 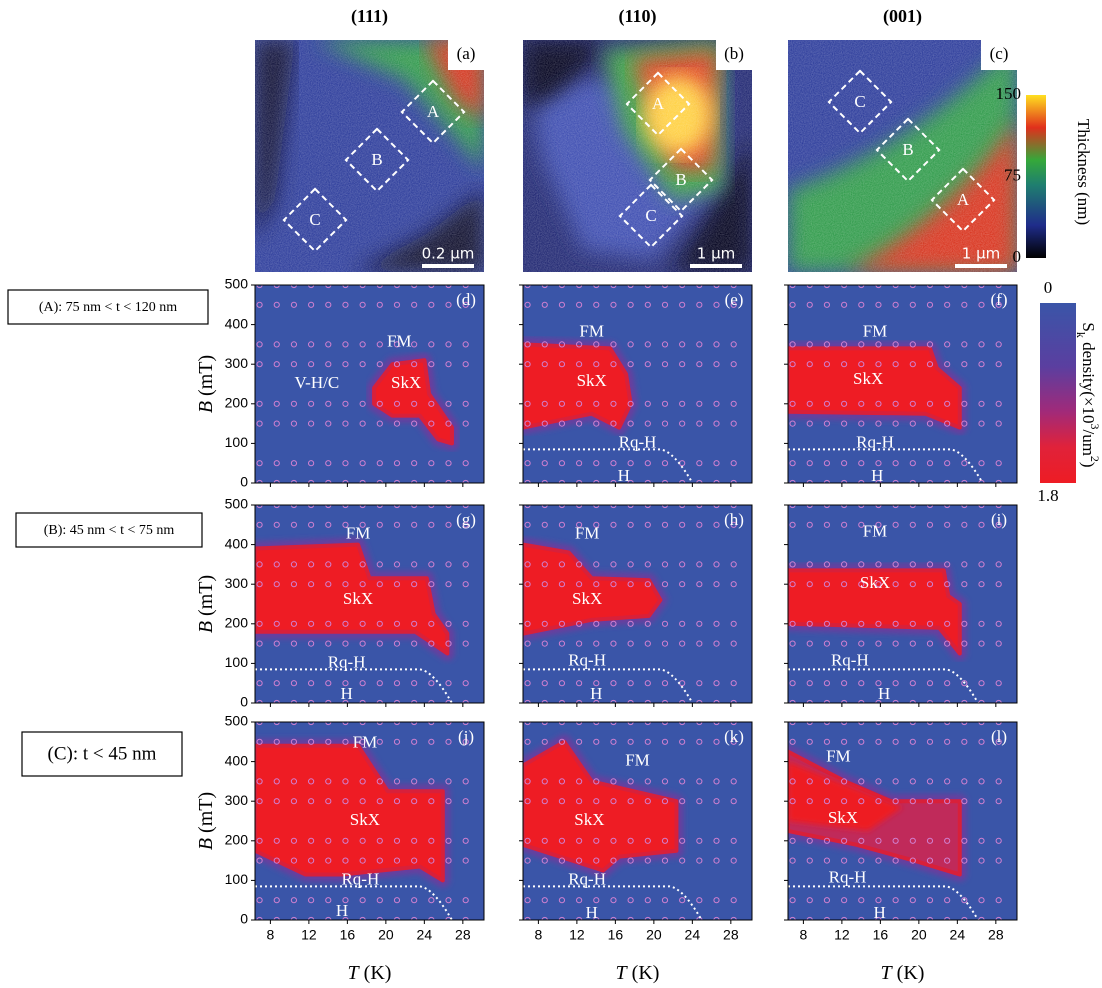 I want to click on y-tick-label: 300, so click(x=237, y=583).